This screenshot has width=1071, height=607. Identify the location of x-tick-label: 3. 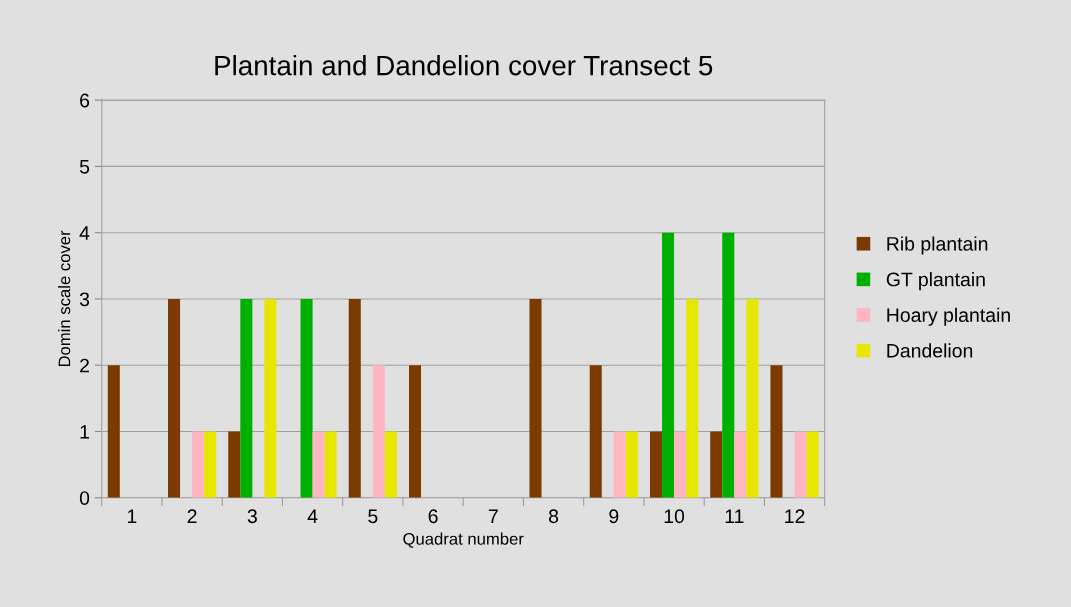
(252, 516).